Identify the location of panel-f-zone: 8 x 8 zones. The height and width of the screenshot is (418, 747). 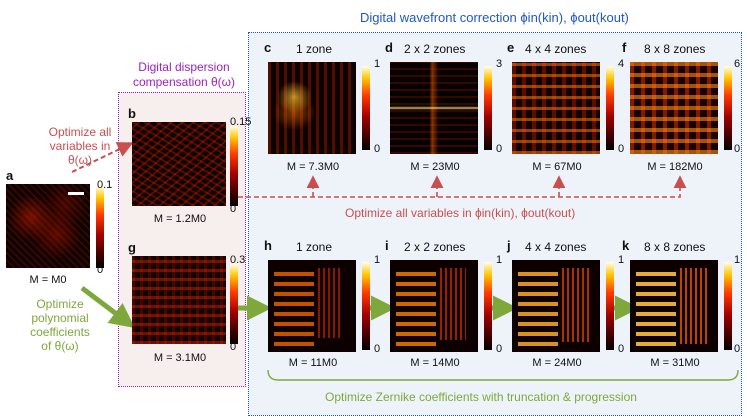
(675, 49).